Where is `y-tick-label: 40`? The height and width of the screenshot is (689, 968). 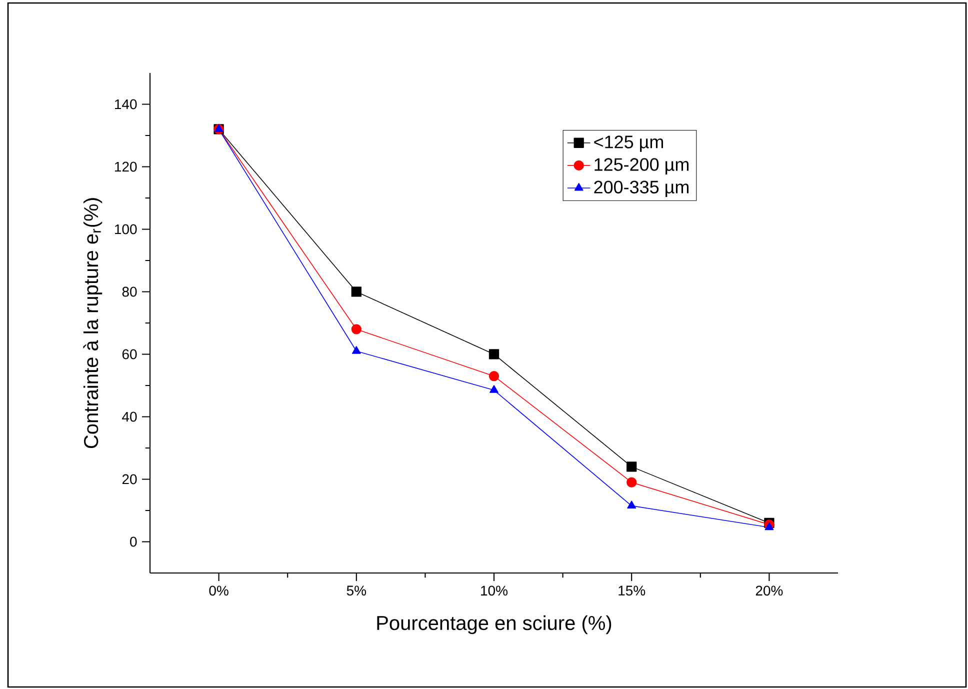
y-tick-label: 40 is located at coordinates (129, 417).